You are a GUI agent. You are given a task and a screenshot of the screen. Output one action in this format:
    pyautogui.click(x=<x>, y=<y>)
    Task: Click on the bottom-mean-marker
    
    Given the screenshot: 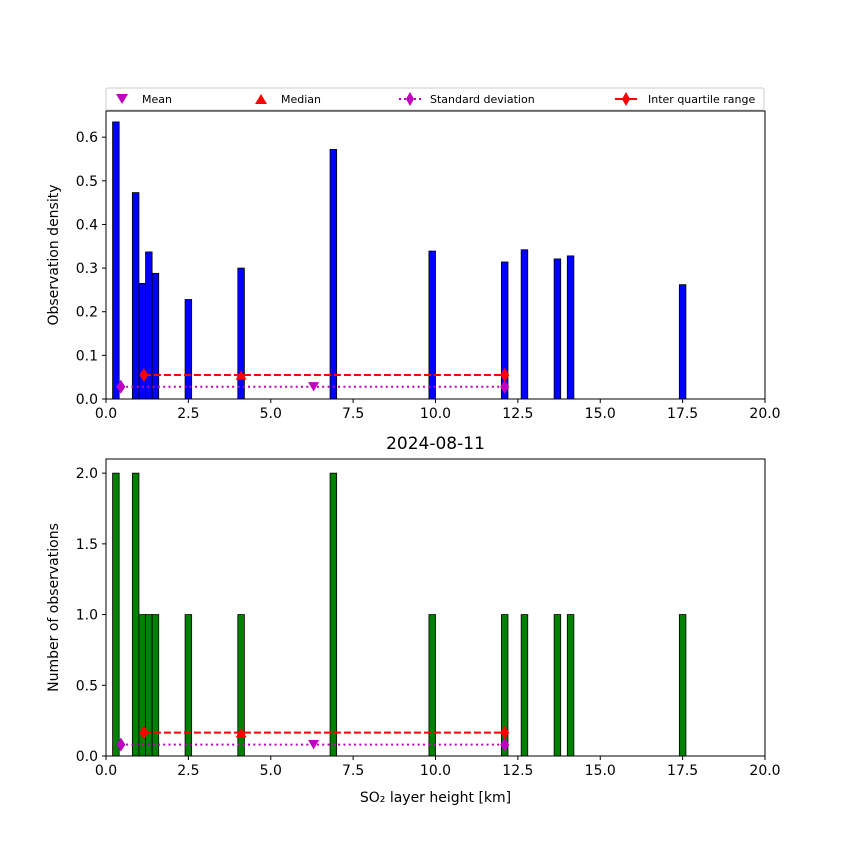 What is the action you would take?
    pyautogui.click(x=314, y=745)
    